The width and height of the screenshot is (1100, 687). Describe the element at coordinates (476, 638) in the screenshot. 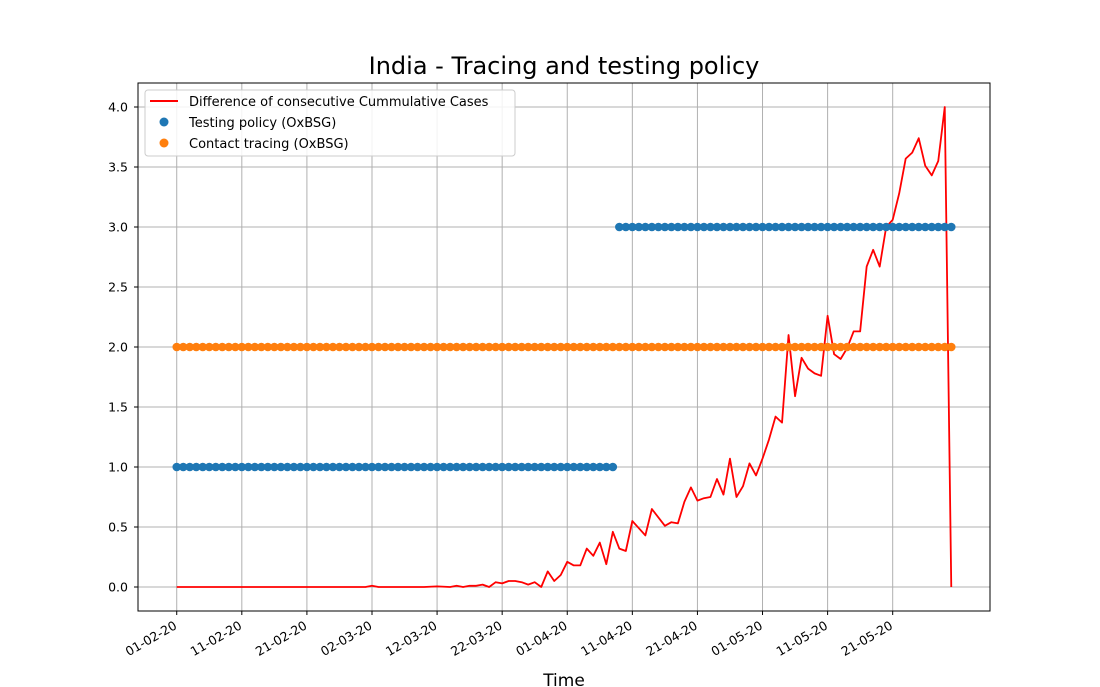

I see `x-tick-label: 22-03-20` at that location.